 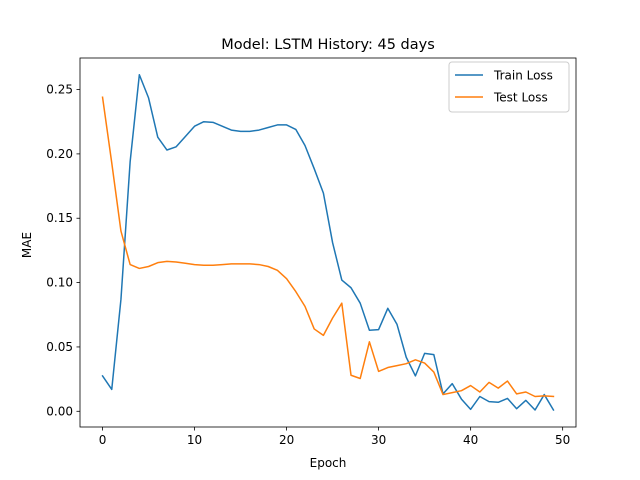 What do you see at coordinates (59, 218) in the screenshot?
I see `y-tick-label: 0.15` at bounding box center [59, 218].